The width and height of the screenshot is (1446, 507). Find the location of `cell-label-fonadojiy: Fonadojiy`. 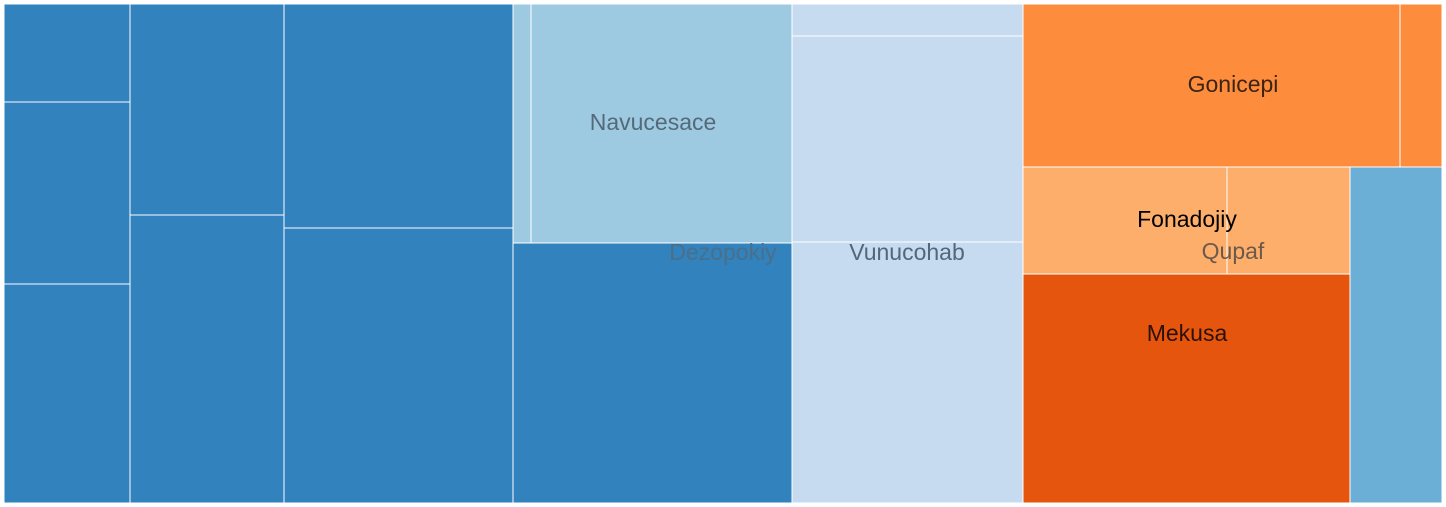

cell-label-fonadojiy: Fonadojiy is located at coordinates (1187, 219).